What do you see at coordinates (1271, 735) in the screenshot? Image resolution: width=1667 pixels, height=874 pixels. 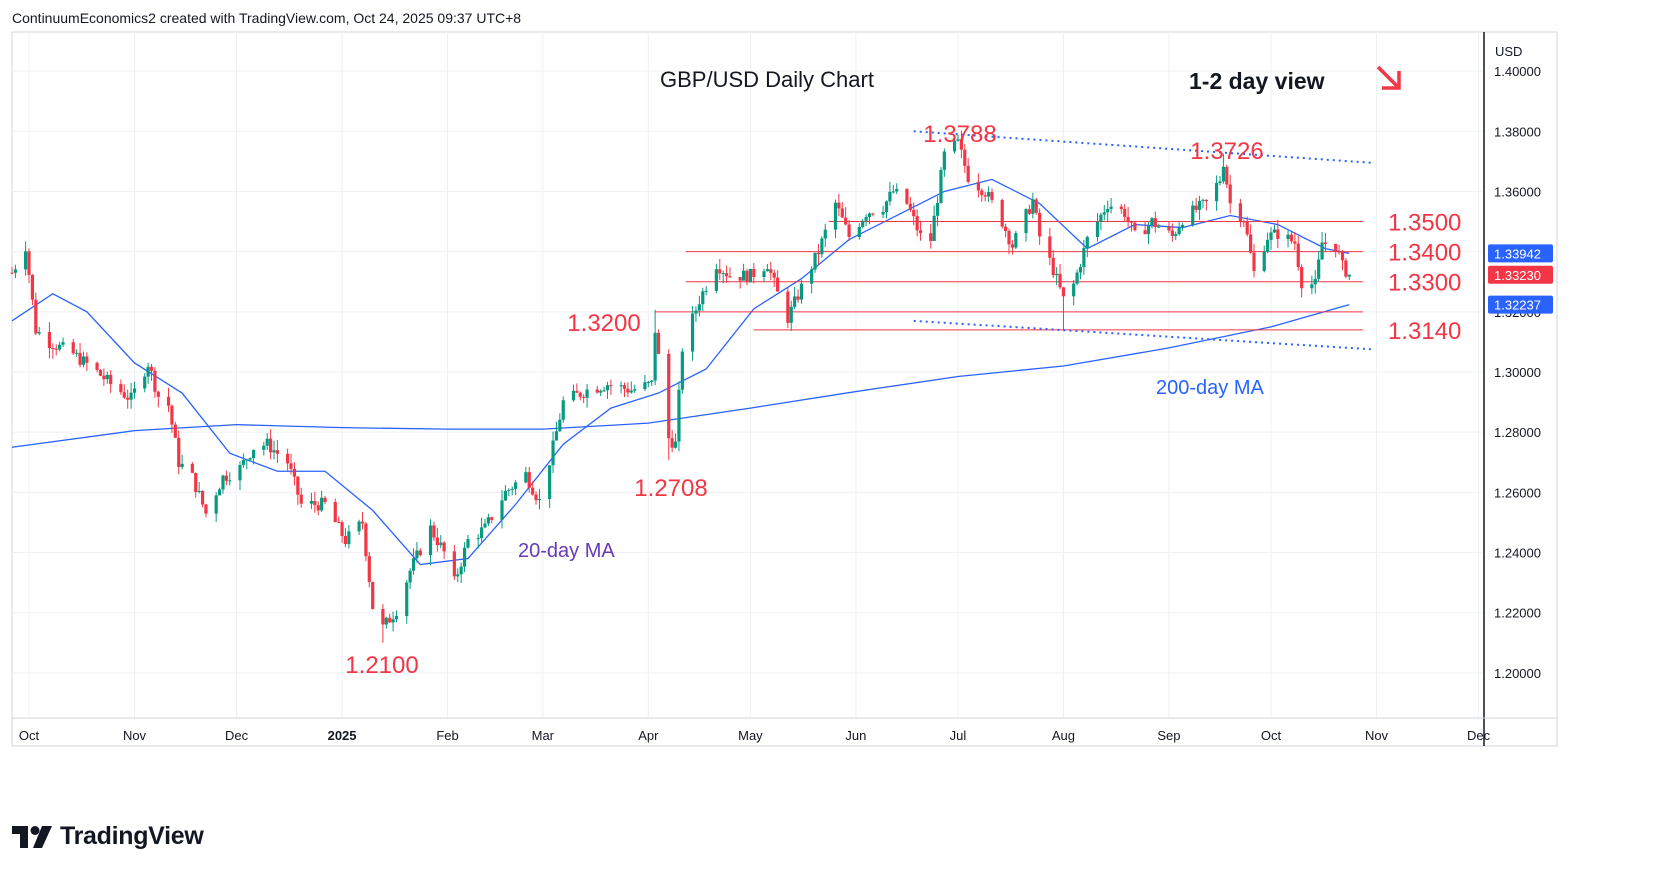 I see `x-tick-label: Oct` at bounding box center [1271, 735].